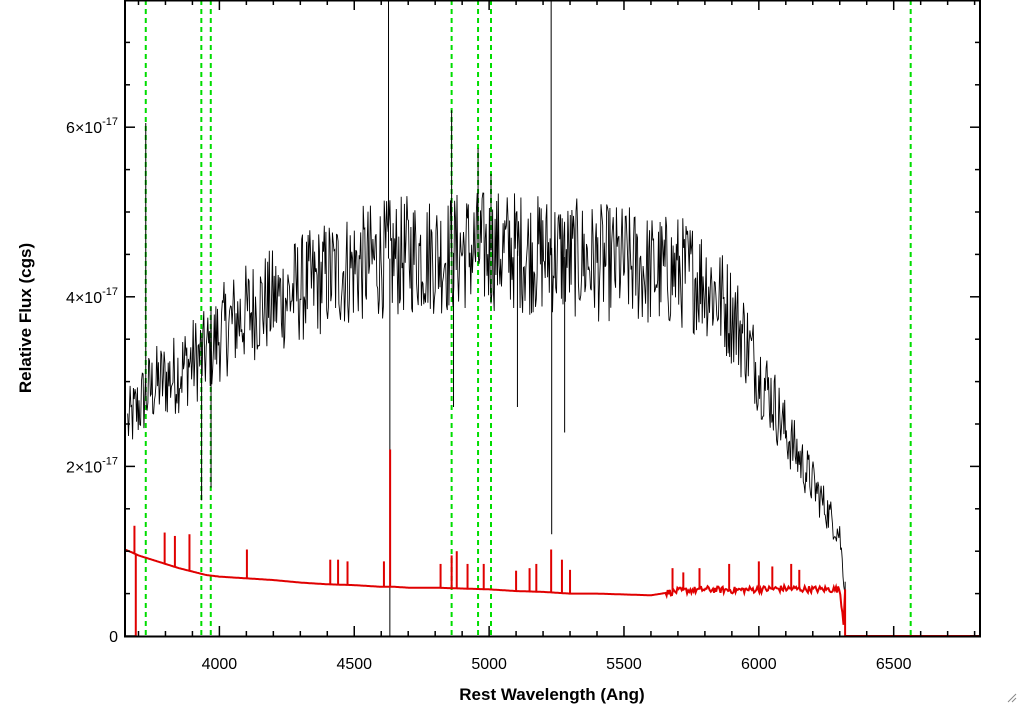 This screenshot has height=706, width=1020. What do you see at coordinates (92, 465) in the screenshot?
I see `y-tick-label: 2×10⁻¹⁷` at bounding box center [92, 465].